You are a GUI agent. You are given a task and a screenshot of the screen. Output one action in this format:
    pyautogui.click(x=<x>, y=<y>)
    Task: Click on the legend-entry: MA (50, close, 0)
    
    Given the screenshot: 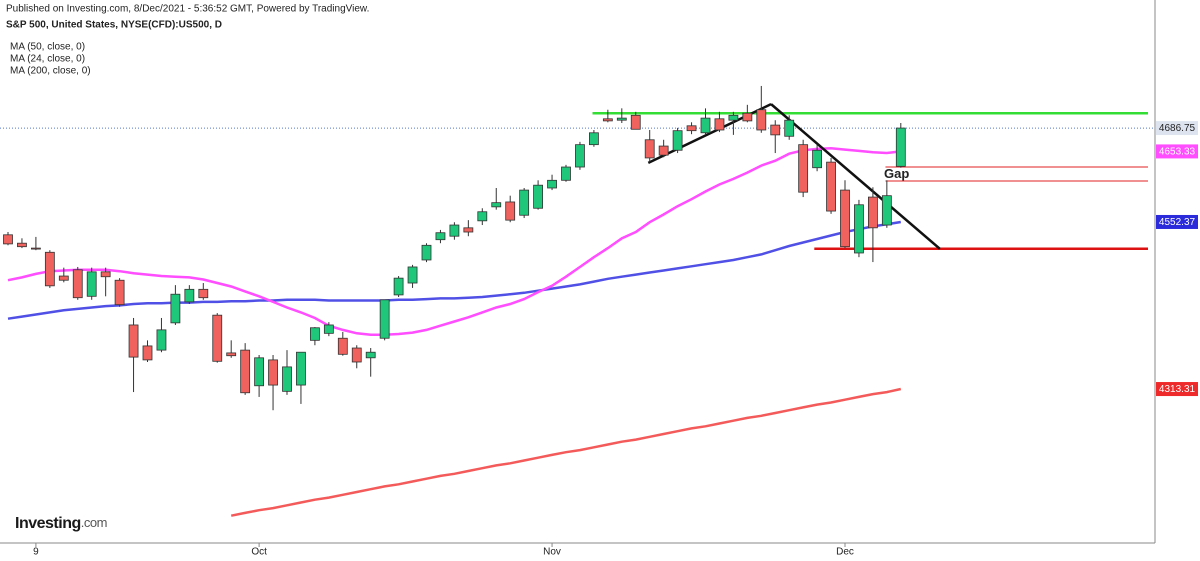 What is the action you would take?
    pyautogui.click(x=47, y=47)
    